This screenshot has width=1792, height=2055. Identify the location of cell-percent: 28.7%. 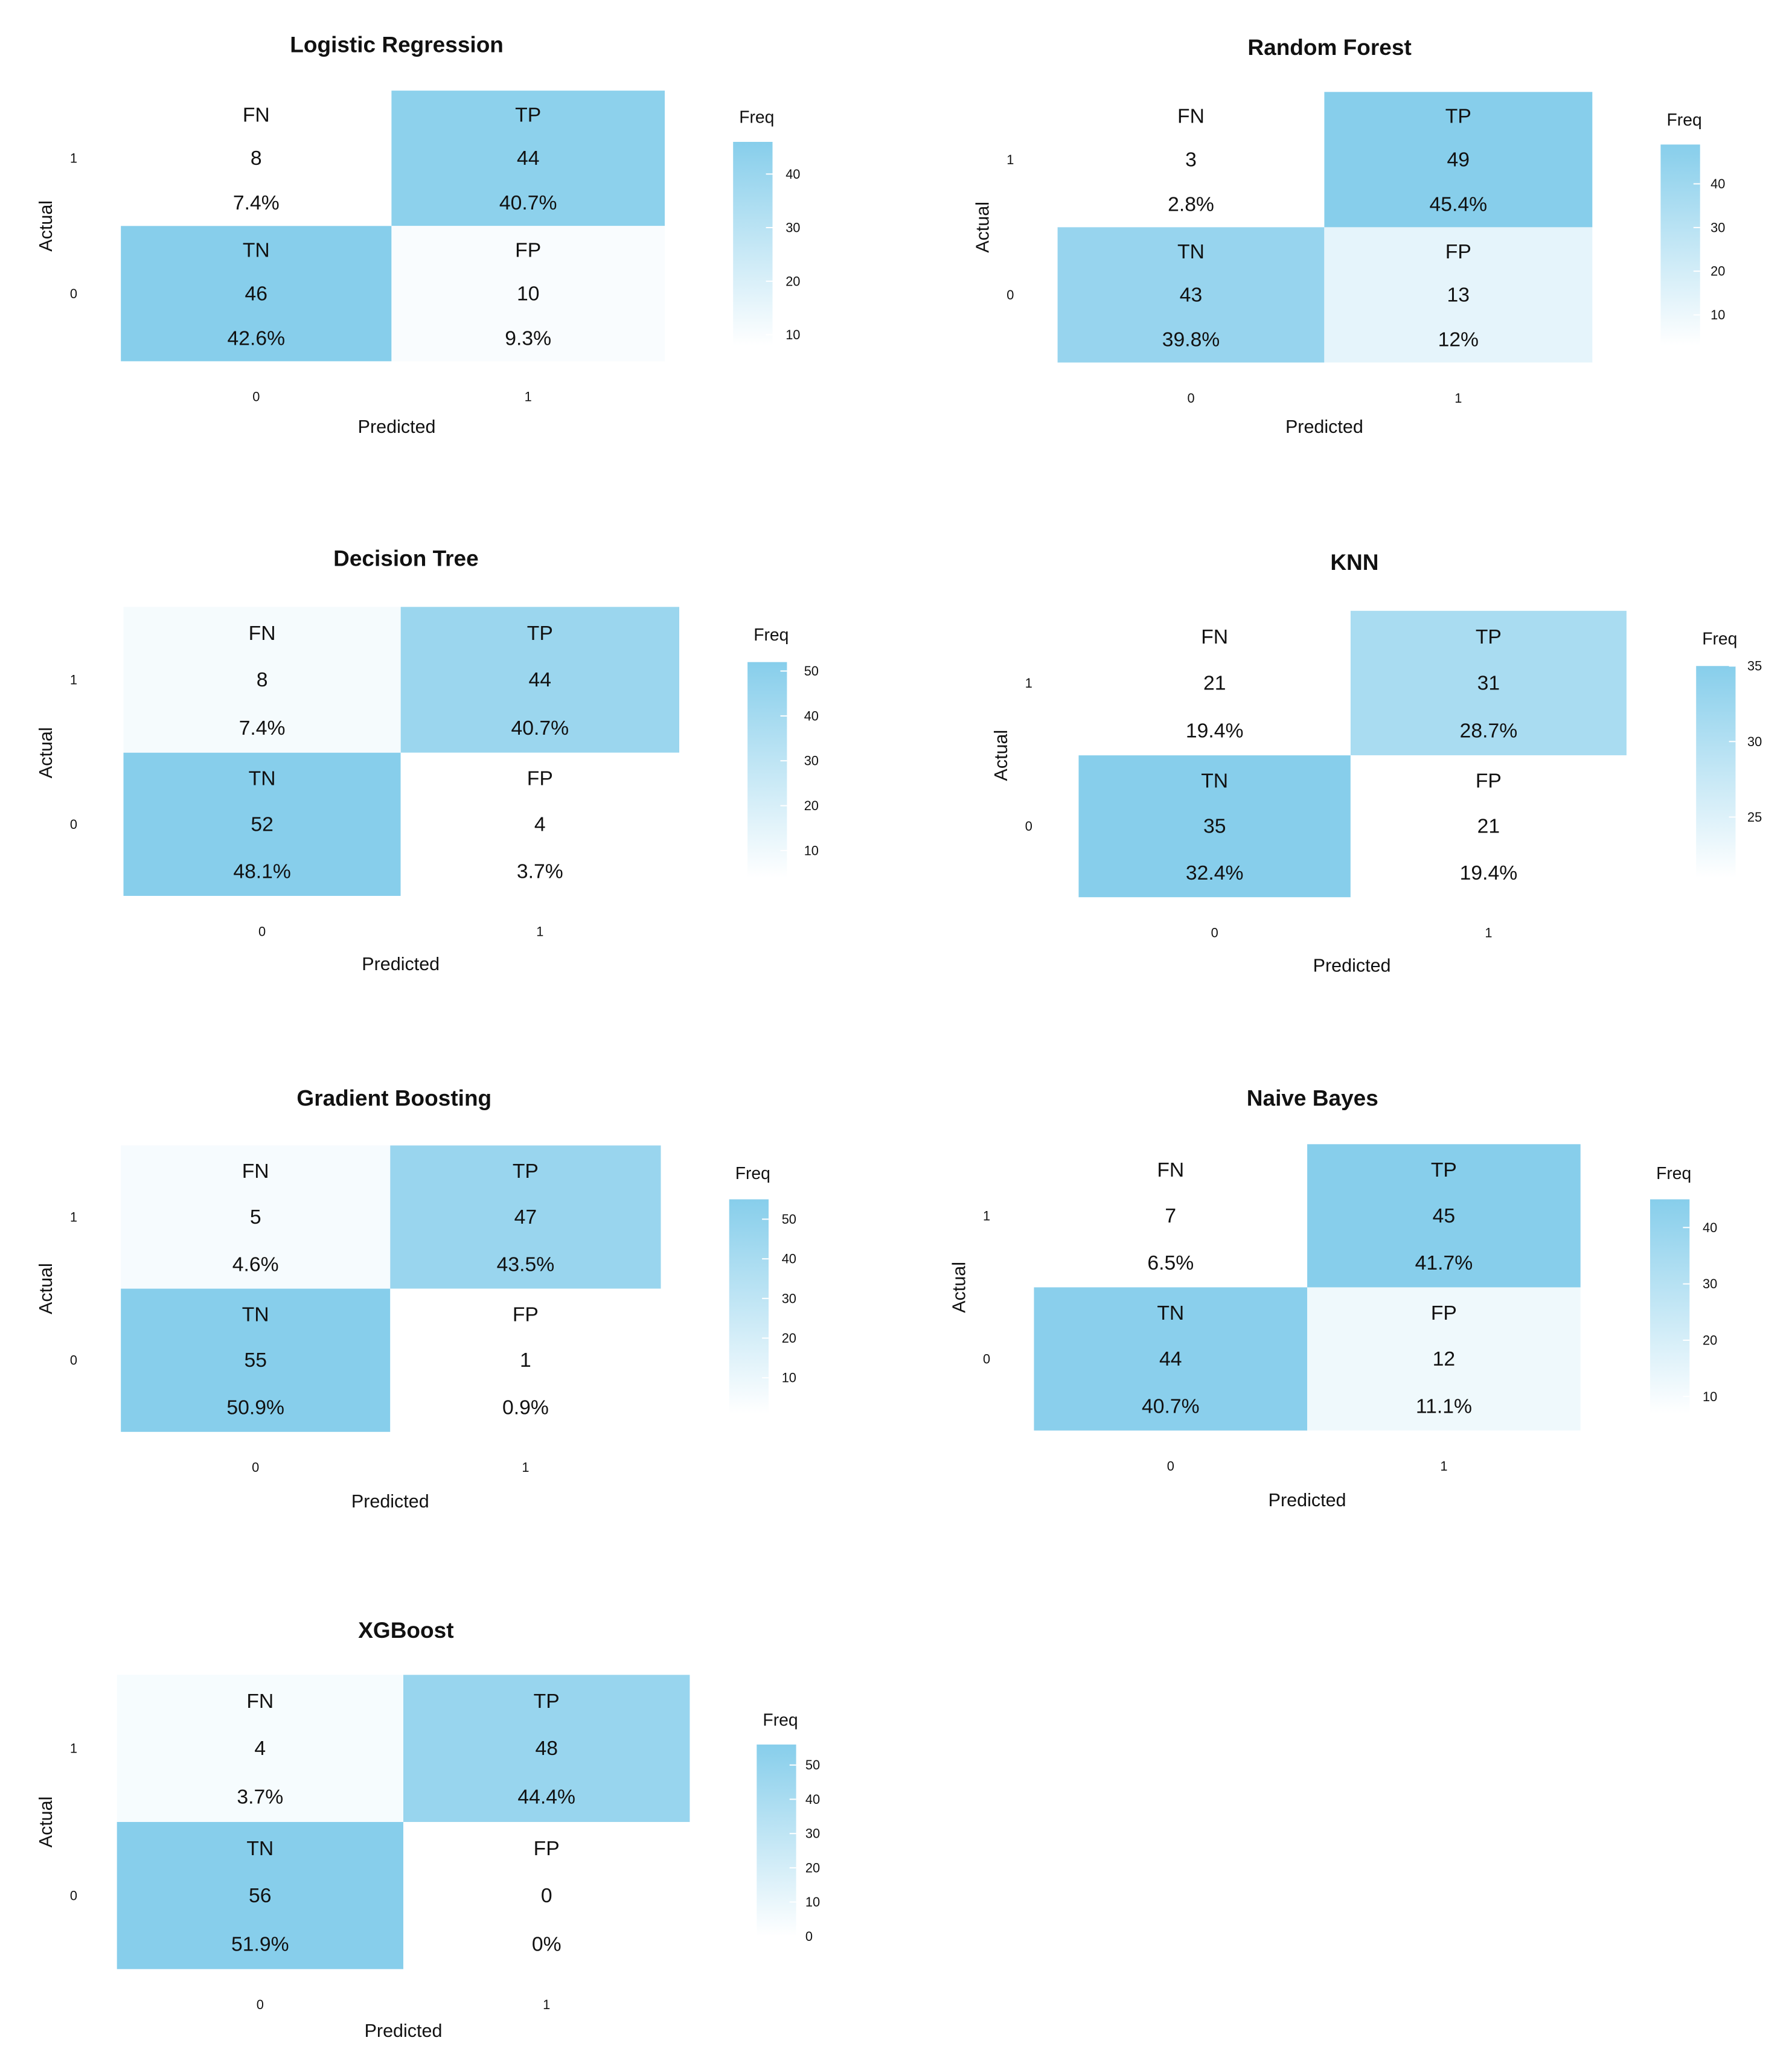
(1489, 732).